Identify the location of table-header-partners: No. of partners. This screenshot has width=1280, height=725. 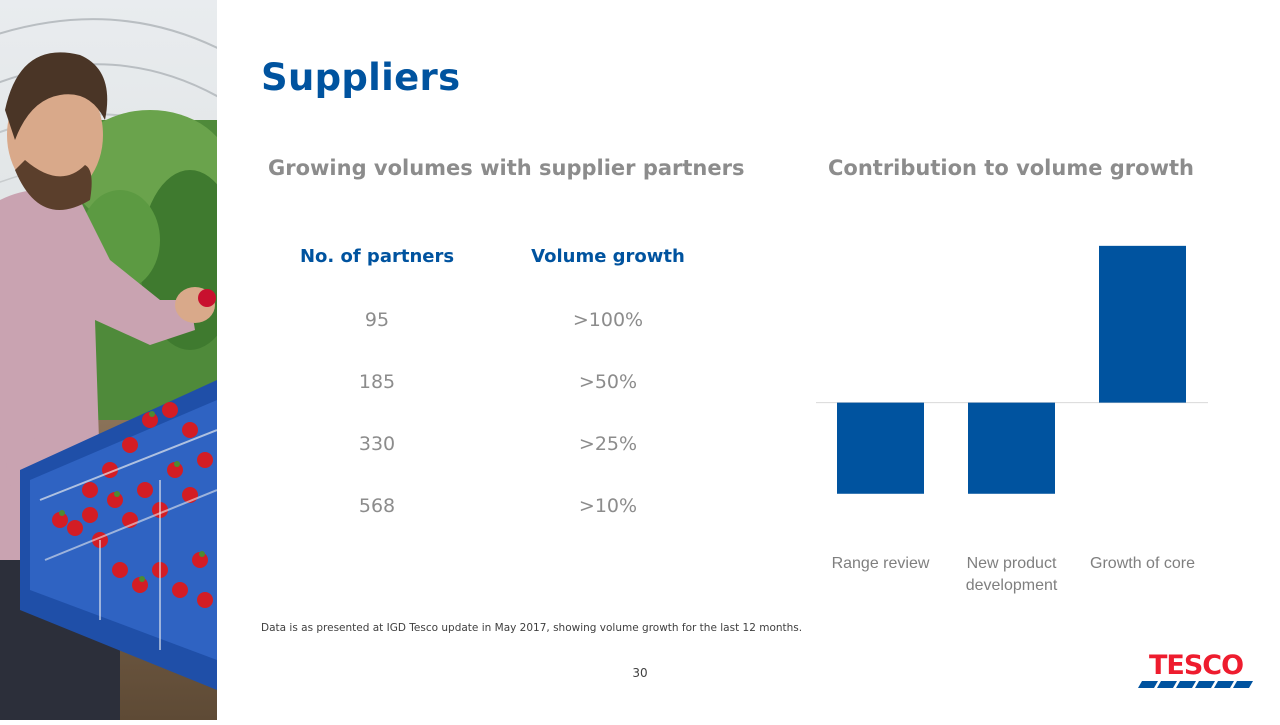
(377, 256).